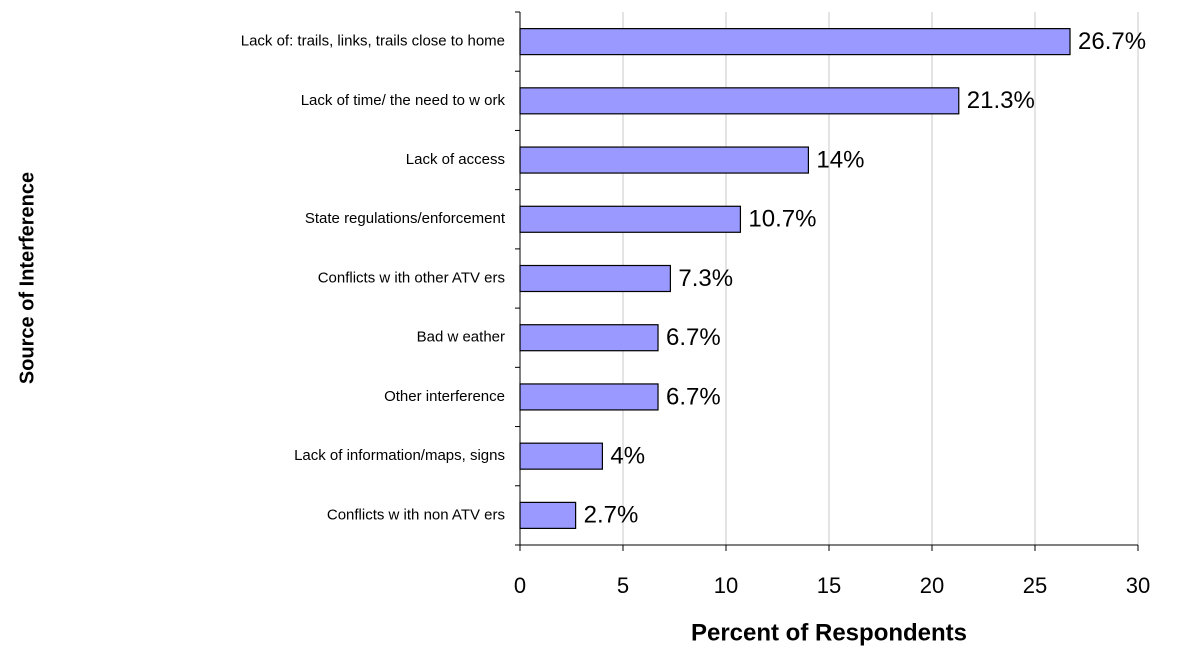 This screenshot has height=650, width=1183. What do you see at coordinates (840, 159) in the screenshot?
I see `value-label: 14%` at bounding box center [840, 159].